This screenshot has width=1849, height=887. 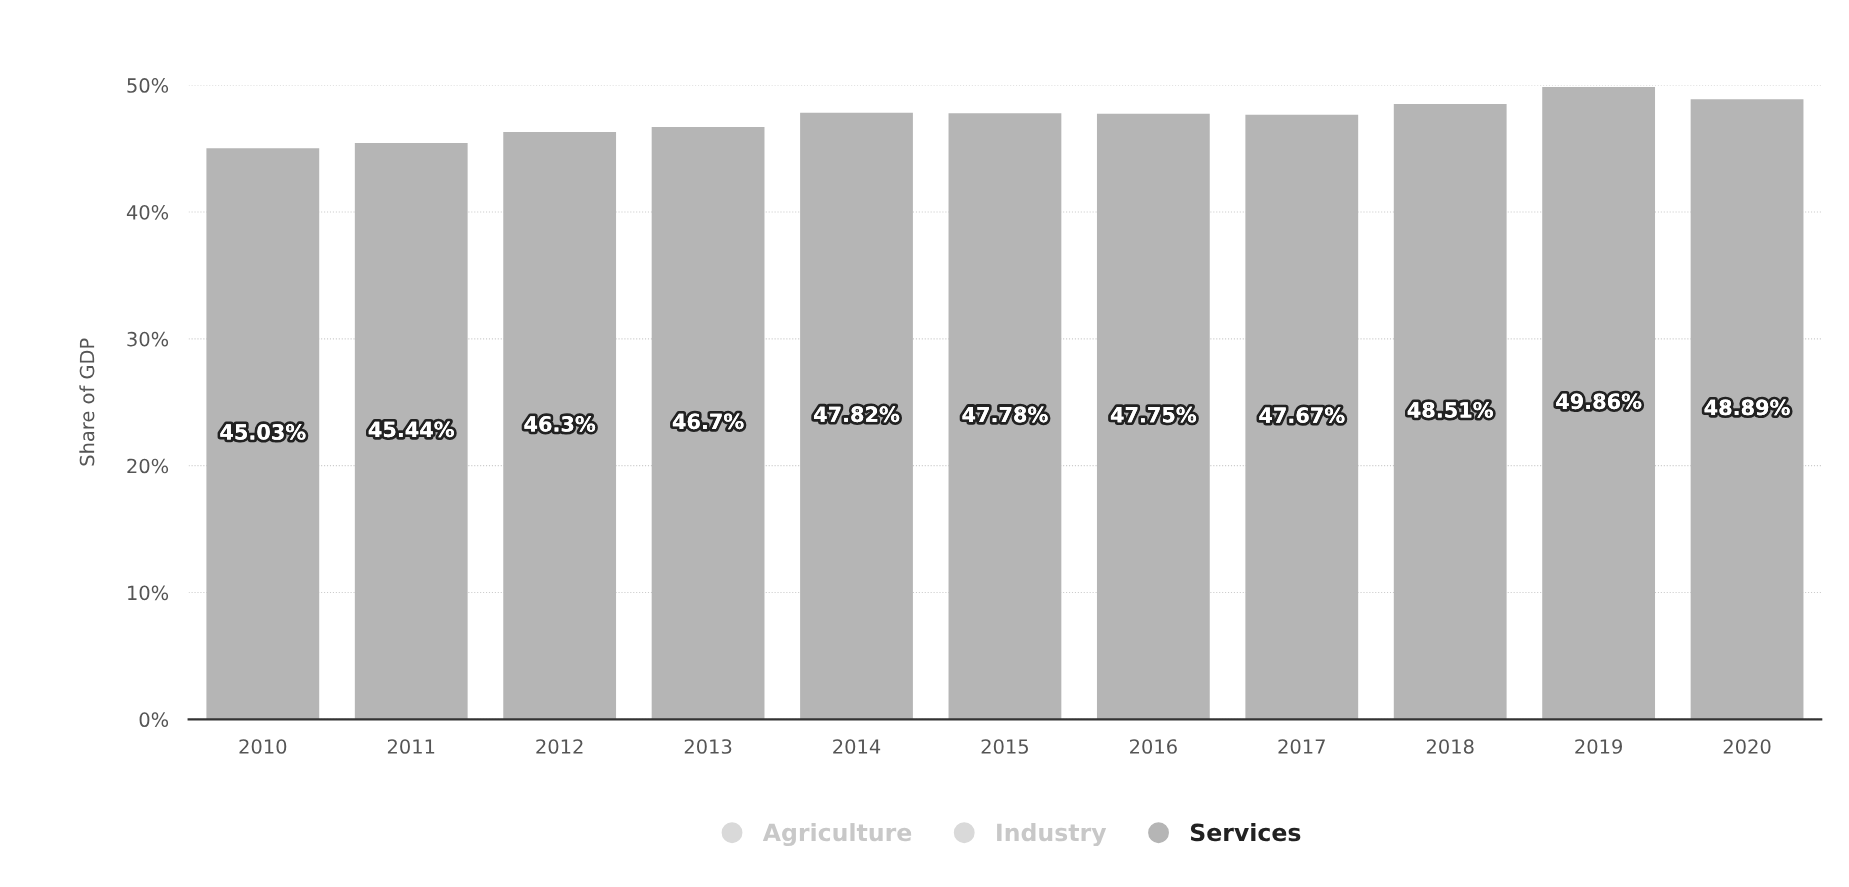 I want to click on x-tick-label: 2019, so click(x=1598, y=746).